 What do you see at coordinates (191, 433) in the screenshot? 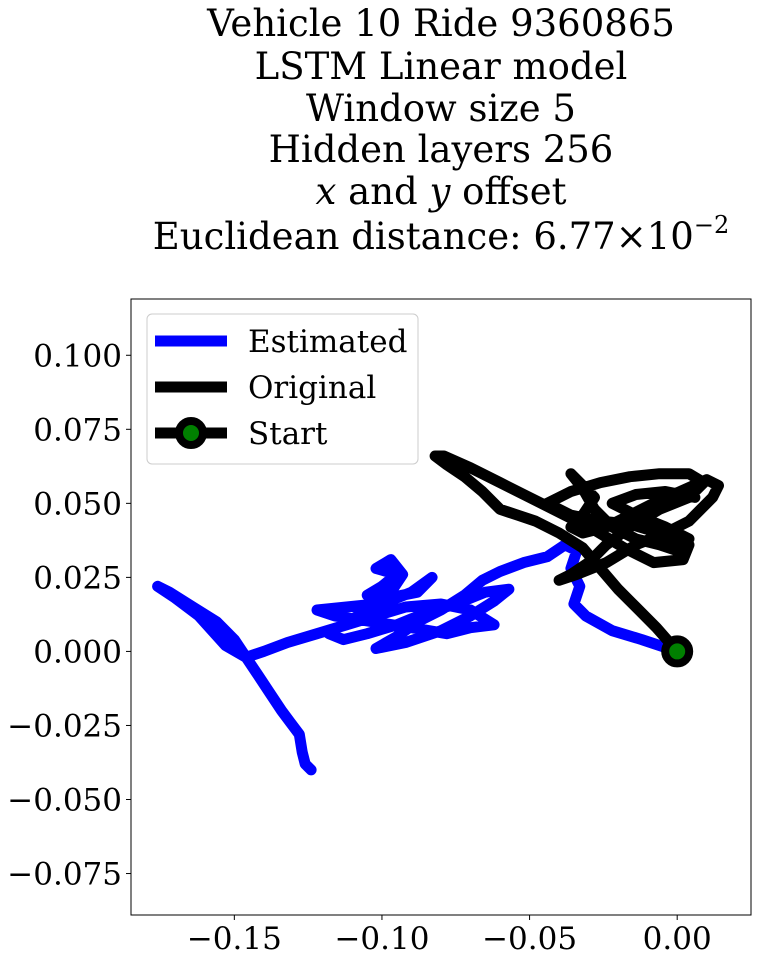
I see `legend-start-marker` at bounding box center [191, 433].